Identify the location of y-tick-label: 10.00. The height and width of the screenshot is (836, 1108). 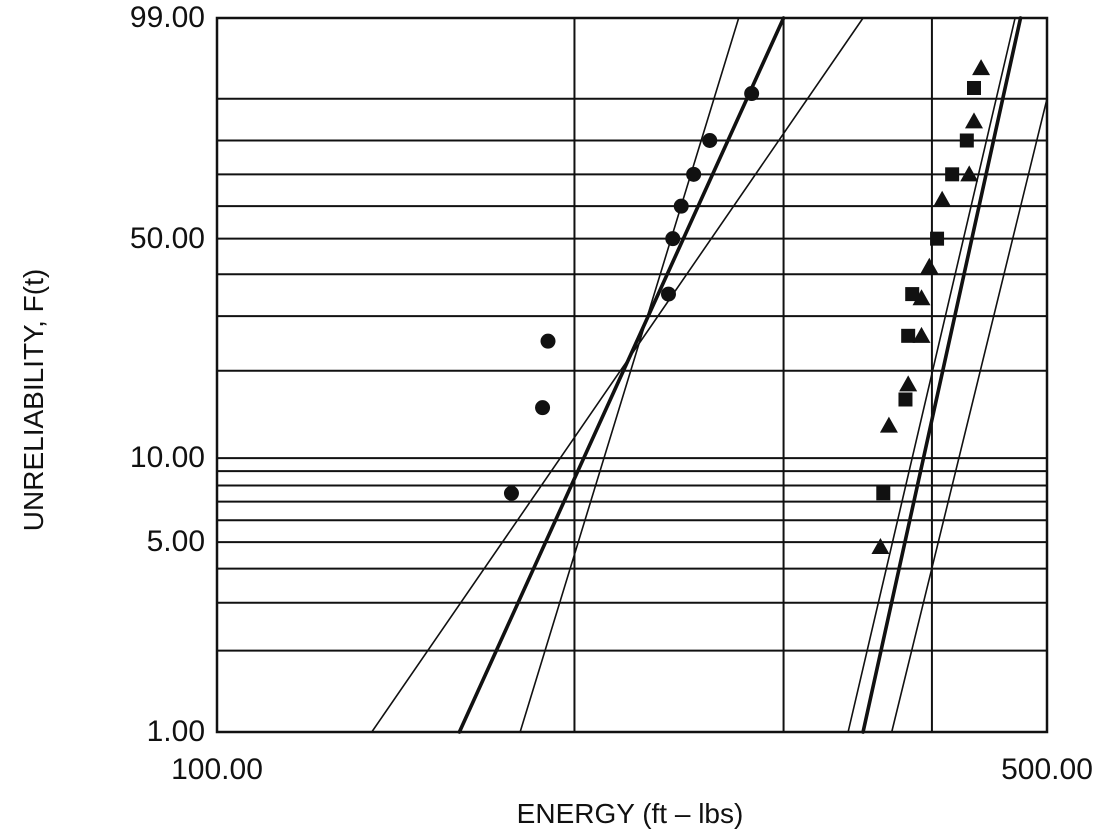
(167, 458).